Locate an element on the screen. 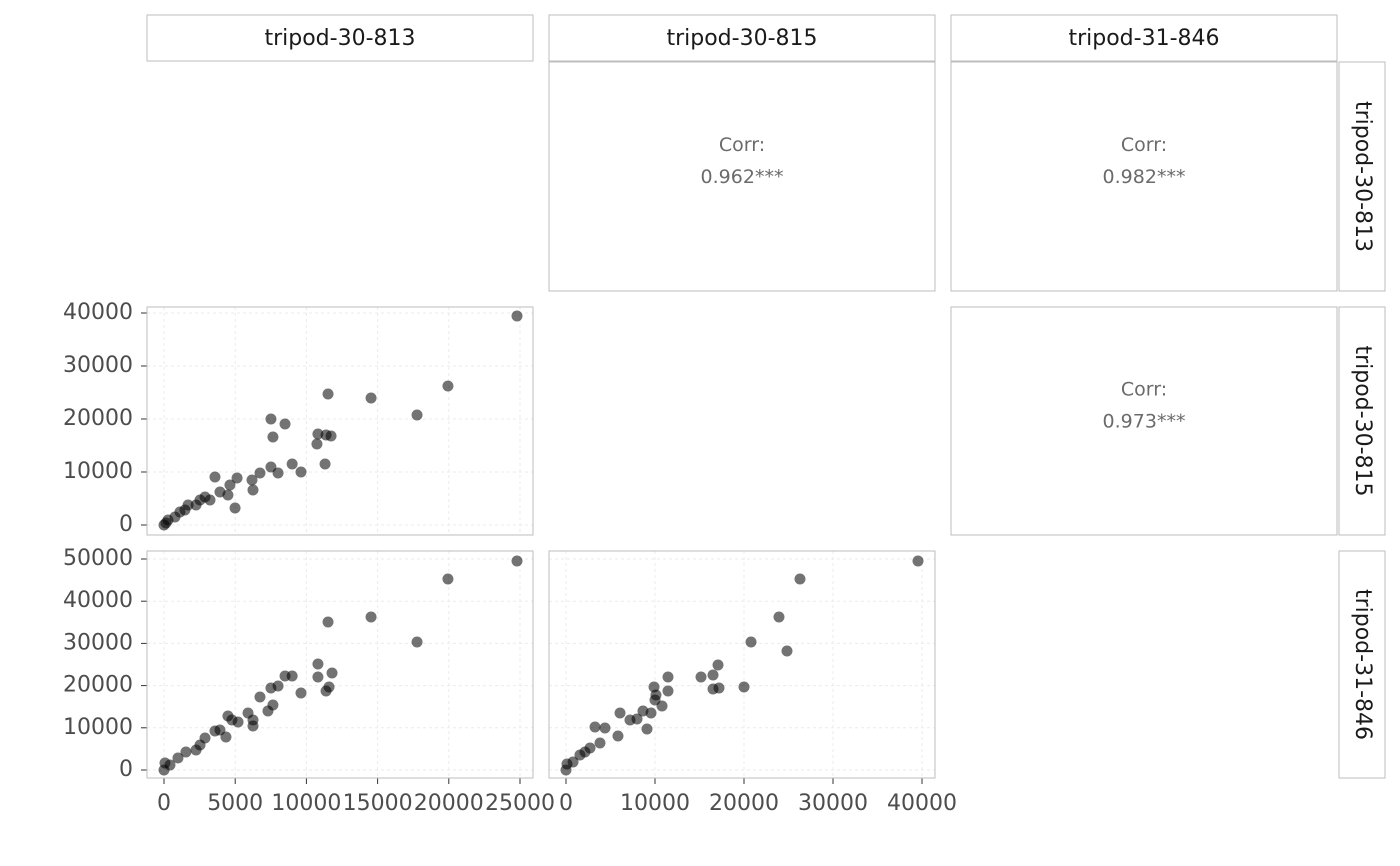  x-tick-label: 5000 is located at coordinates (235, 803).